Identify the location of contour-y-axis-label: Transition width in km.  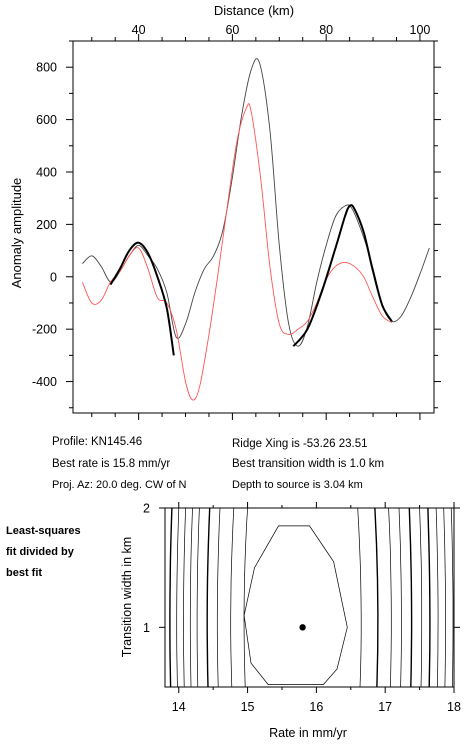
(127, 597).